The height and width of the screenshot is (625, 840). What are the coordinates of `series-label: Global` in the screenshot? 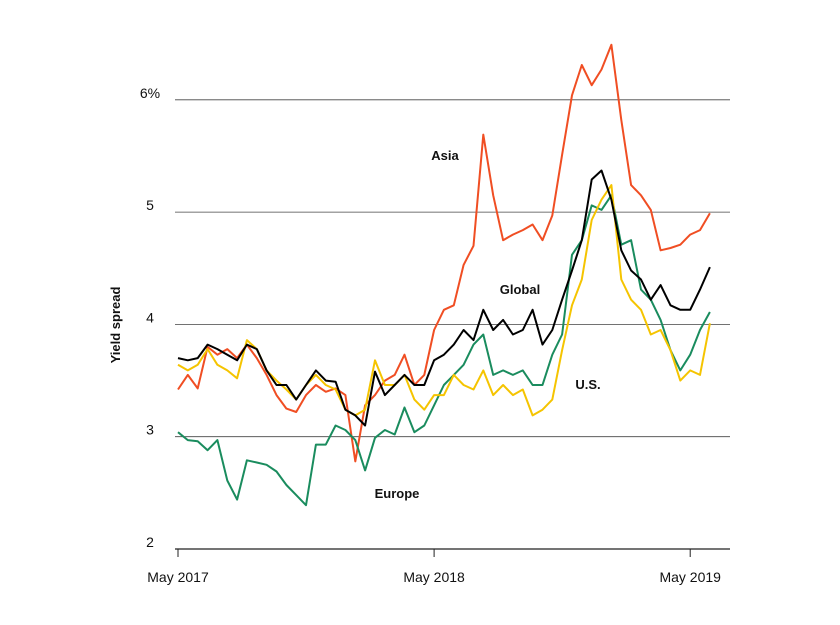 It's located at (520, 289).